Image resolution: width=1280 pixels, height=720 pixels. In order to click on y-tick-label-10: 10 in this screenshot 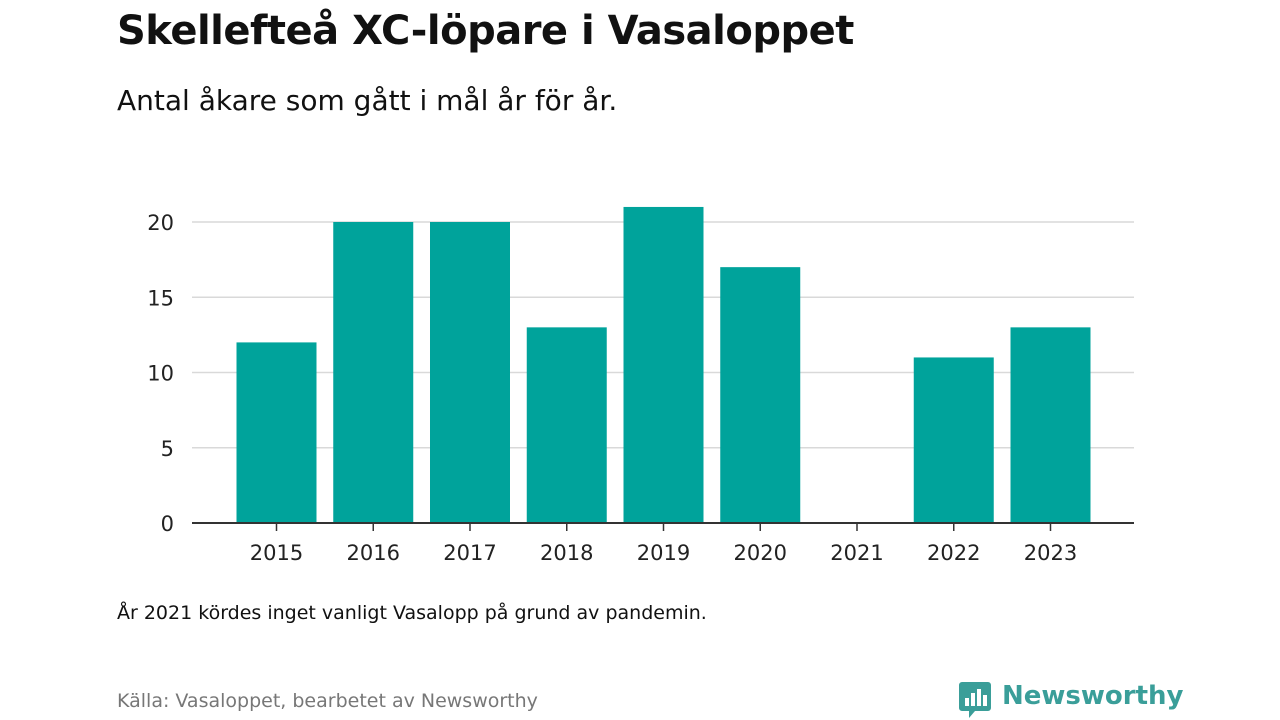, I will do `click(160, 374)`.